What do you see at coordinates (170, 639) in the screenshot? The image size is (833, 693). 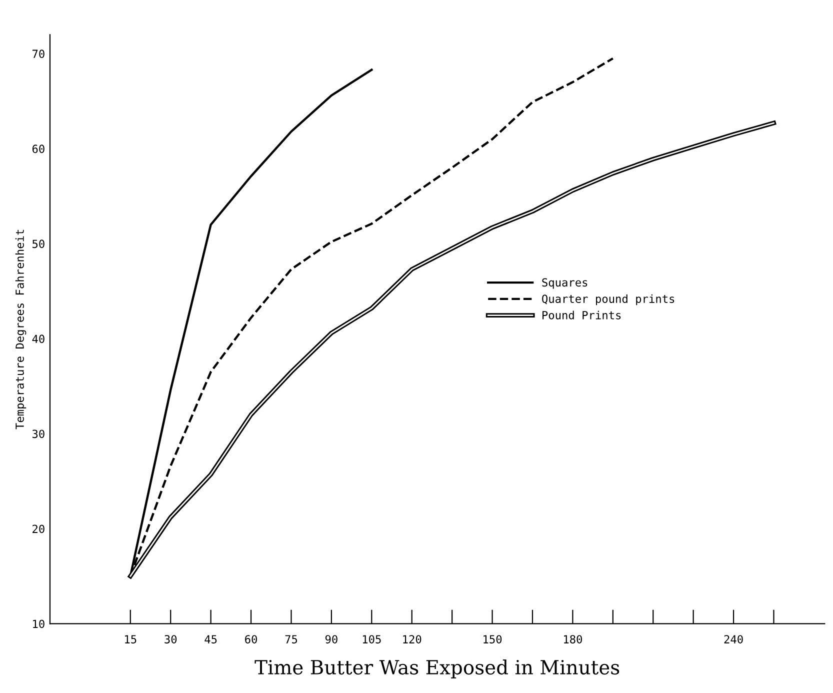 I see `x-tick-label: 30` at bounding box center [170, 639].